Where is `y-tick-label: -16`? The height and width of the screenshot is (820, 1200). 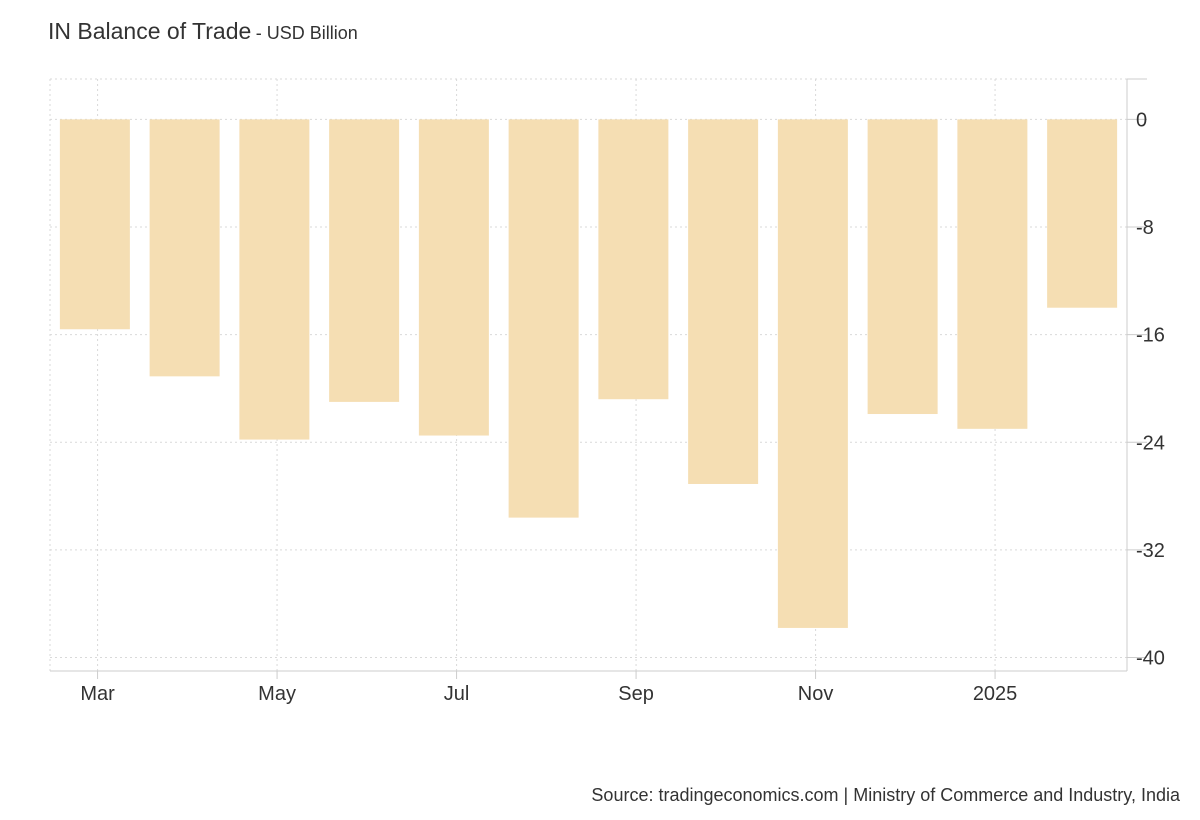 y-tick-label: -16 is located at coordinates (1150, 336).